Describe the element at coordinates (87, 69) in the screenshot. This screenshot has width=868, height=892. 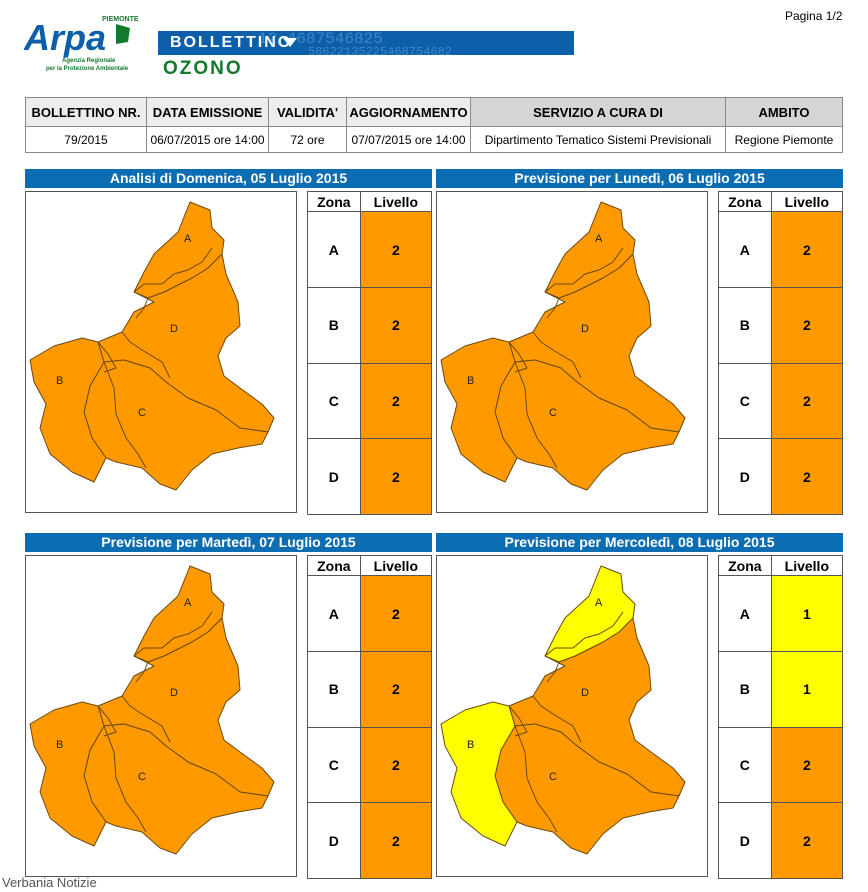
I see `logo-subtitle-2: per la Protezione Ambientale` at that location.